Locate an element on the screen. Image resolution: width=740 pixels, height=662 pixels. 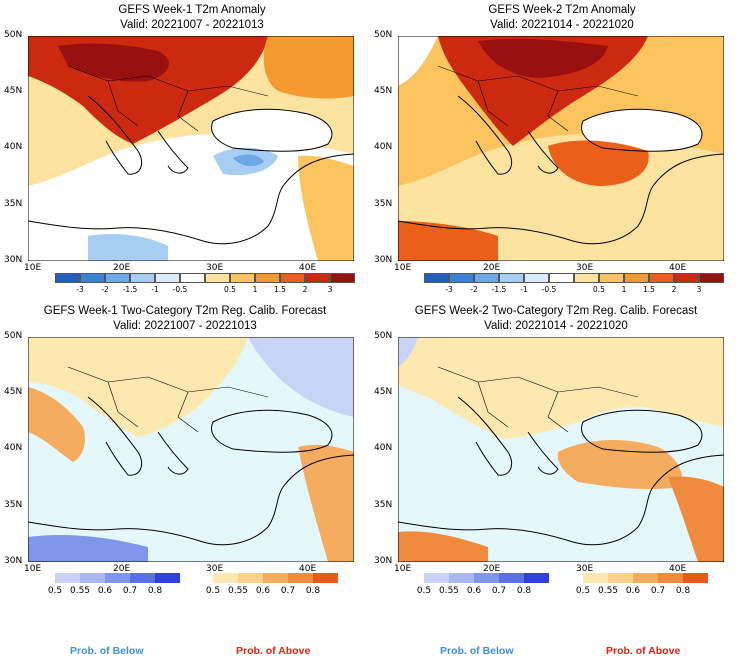
above-europe is located at coordinates (138, 387).